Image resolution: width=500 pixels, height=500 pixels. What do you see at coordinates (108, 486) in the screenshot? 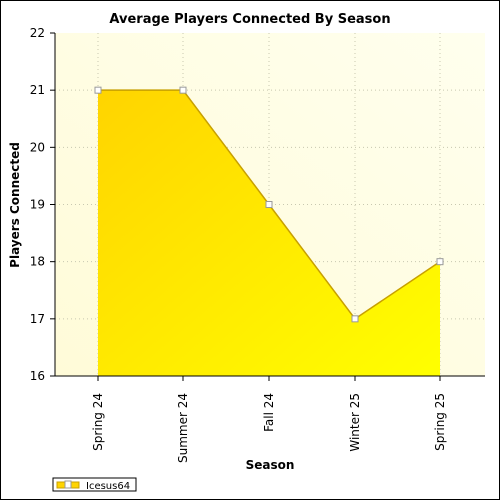
I see `legend-entry-icesus64: Icesus64` at bounding box center [108, 486].